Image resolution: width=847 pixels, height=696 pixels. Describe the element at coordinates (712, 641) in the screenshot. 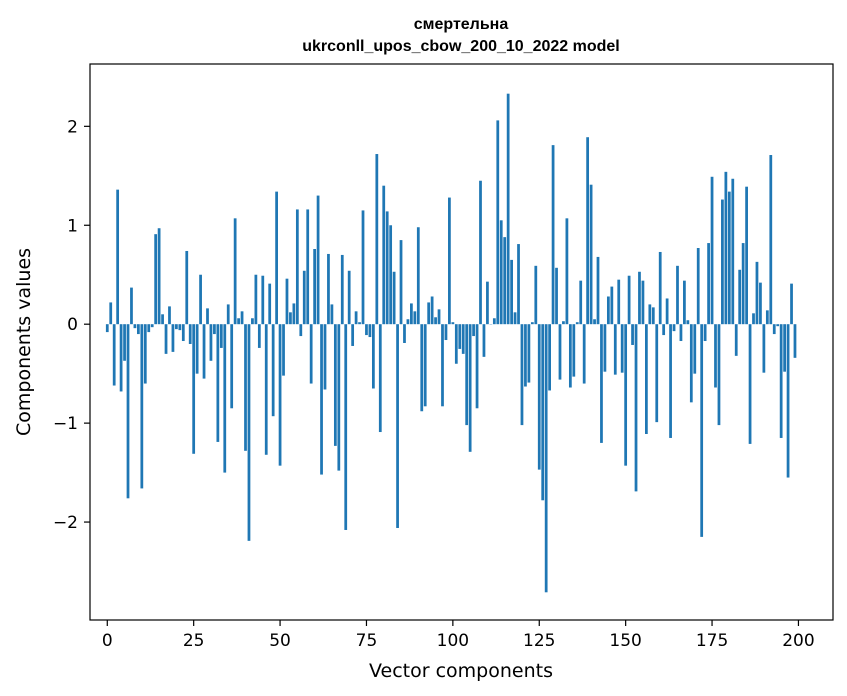

I see `x-tick-label: 175` at that location.